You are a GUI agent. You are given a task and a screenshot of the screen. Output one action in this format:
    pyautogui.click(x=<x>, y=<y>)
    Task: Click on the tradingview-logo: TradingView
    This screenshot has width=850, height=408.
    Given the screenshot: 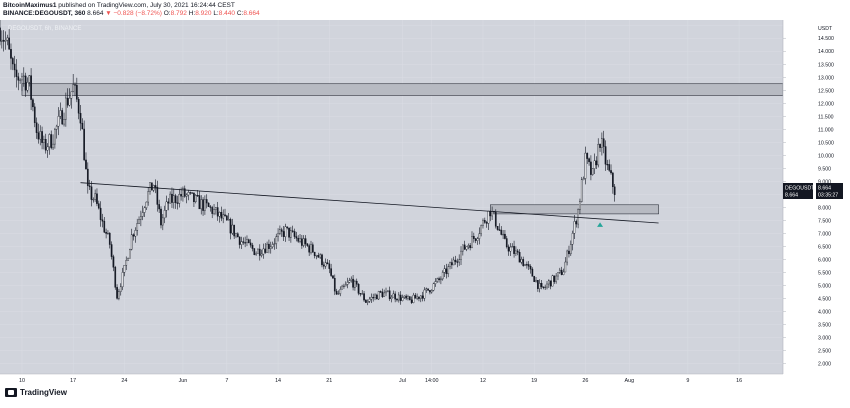 What is the action you would take?
    pyautogui.click(x=36, y=392)
    